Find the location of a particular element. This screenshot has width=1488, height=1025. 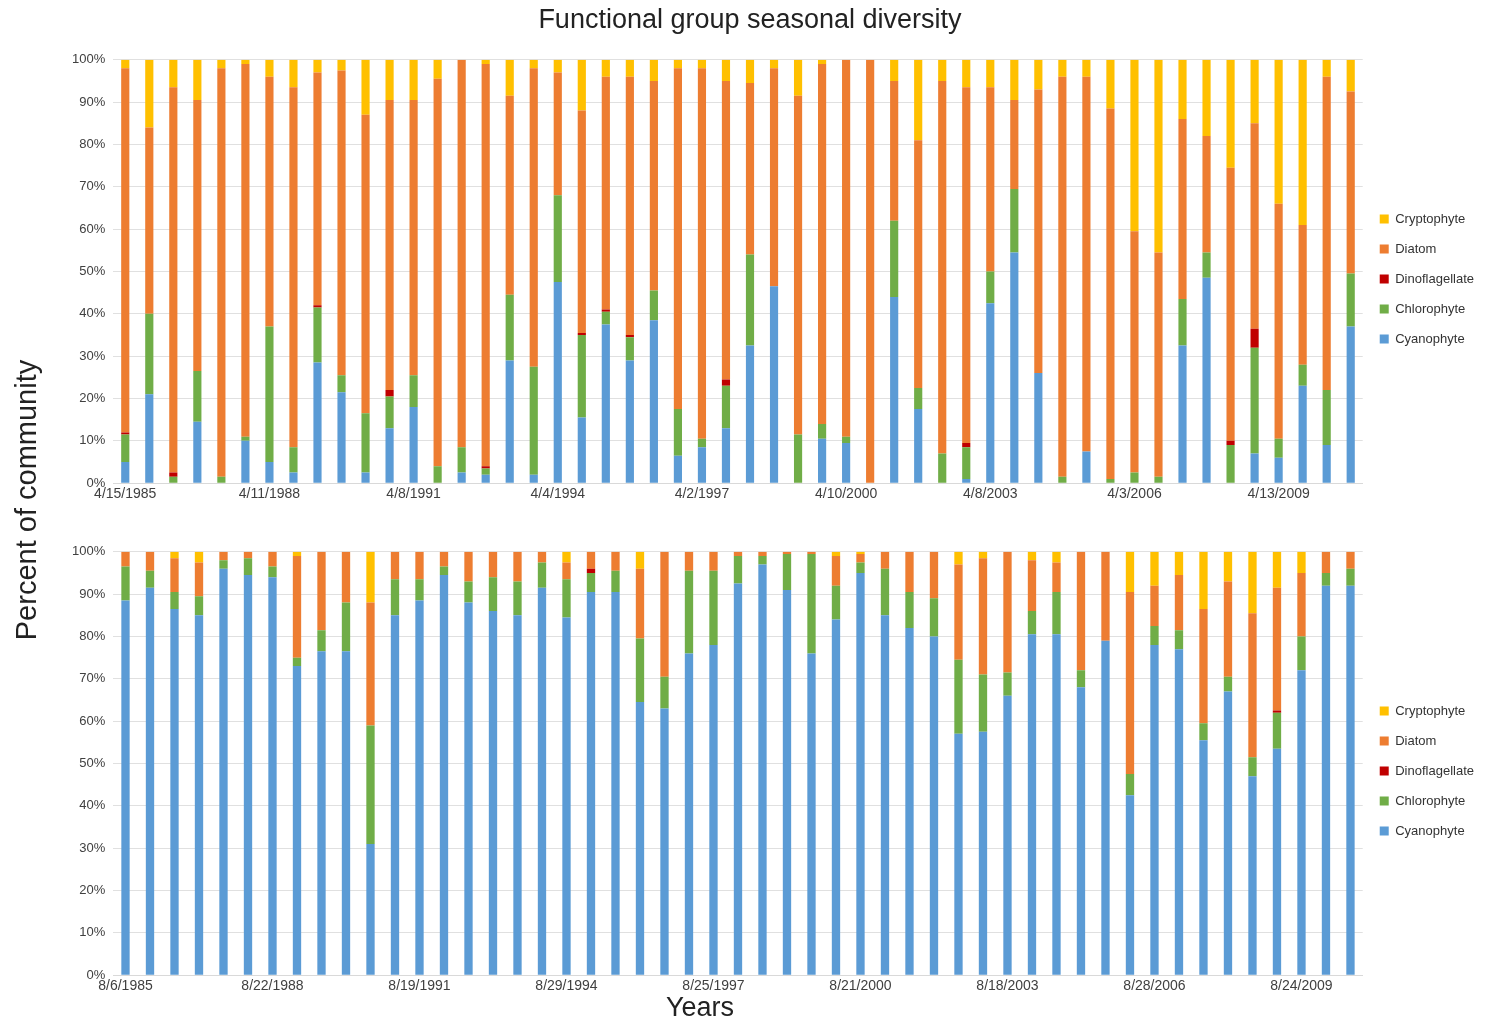

legend-label: Diatom is located at coordinates (1416, 248).